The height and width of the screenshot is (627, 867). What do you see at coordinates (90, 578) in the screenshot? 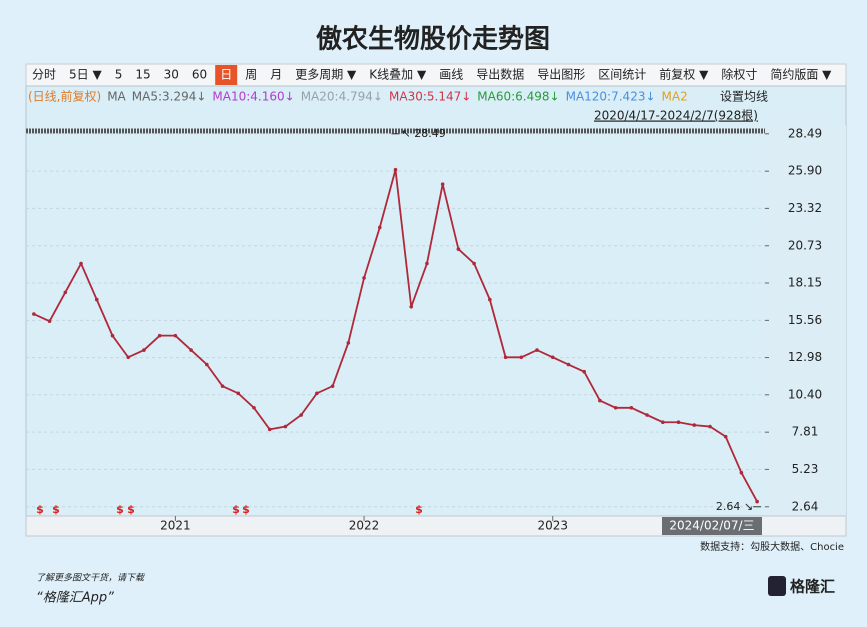
I see `footer-note: 了解更多图文干货，请下载` at bounding box center [90, 578].